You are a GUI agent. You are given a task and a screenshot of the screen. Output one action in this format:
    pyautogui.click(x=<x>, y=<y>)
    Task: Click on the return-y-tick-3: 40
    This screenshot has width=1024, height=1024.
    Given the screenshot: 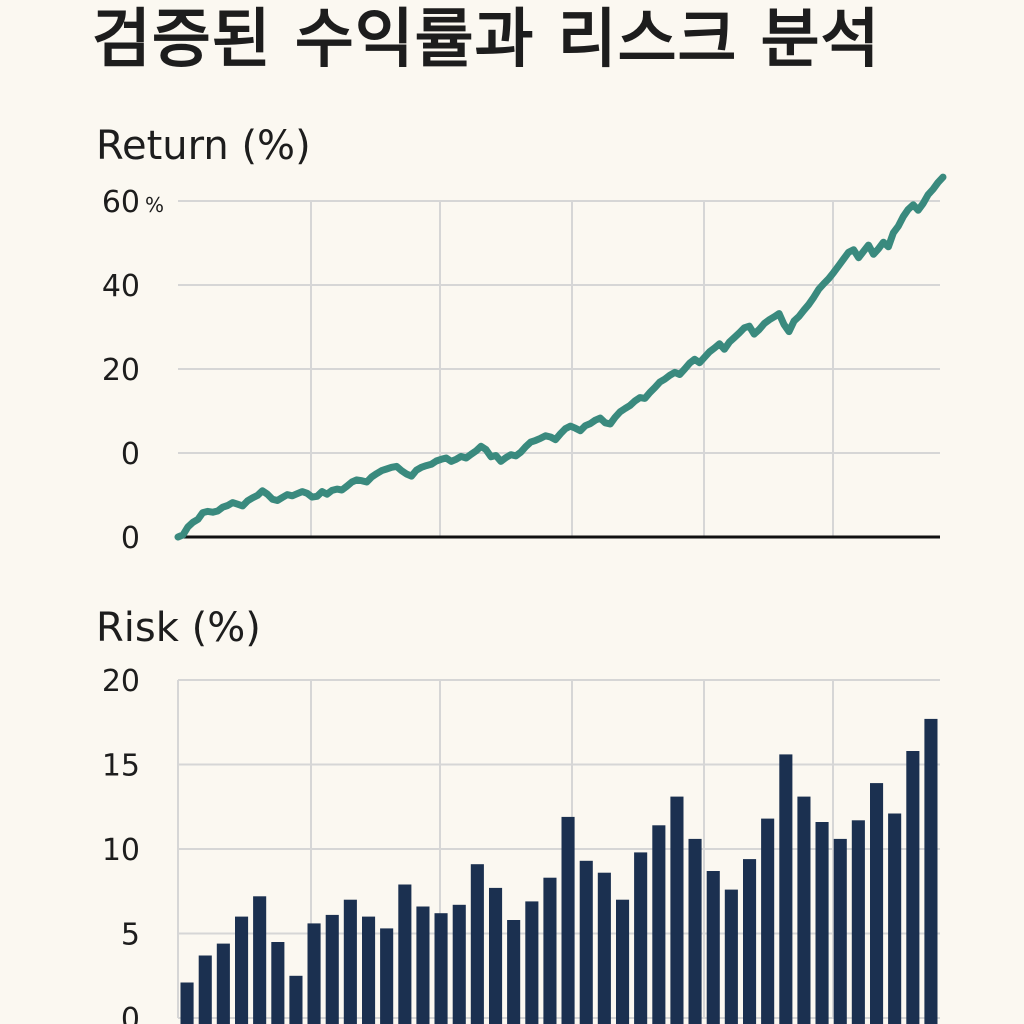 What is the action you would take?
    pyautogui.click(x=121, y=286)
    